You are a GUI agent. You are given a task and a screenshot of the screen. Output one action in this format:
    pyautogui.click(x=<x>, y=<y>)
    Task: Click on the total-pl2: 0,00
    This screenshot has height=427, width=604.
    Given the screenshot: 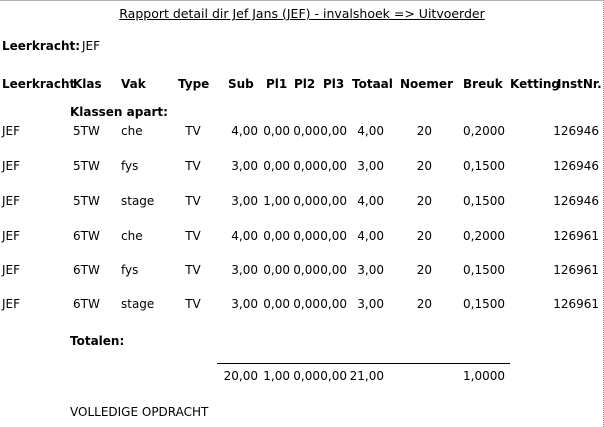 What is the action you would take?
    pyautogui.click(x=306, y=376)
    